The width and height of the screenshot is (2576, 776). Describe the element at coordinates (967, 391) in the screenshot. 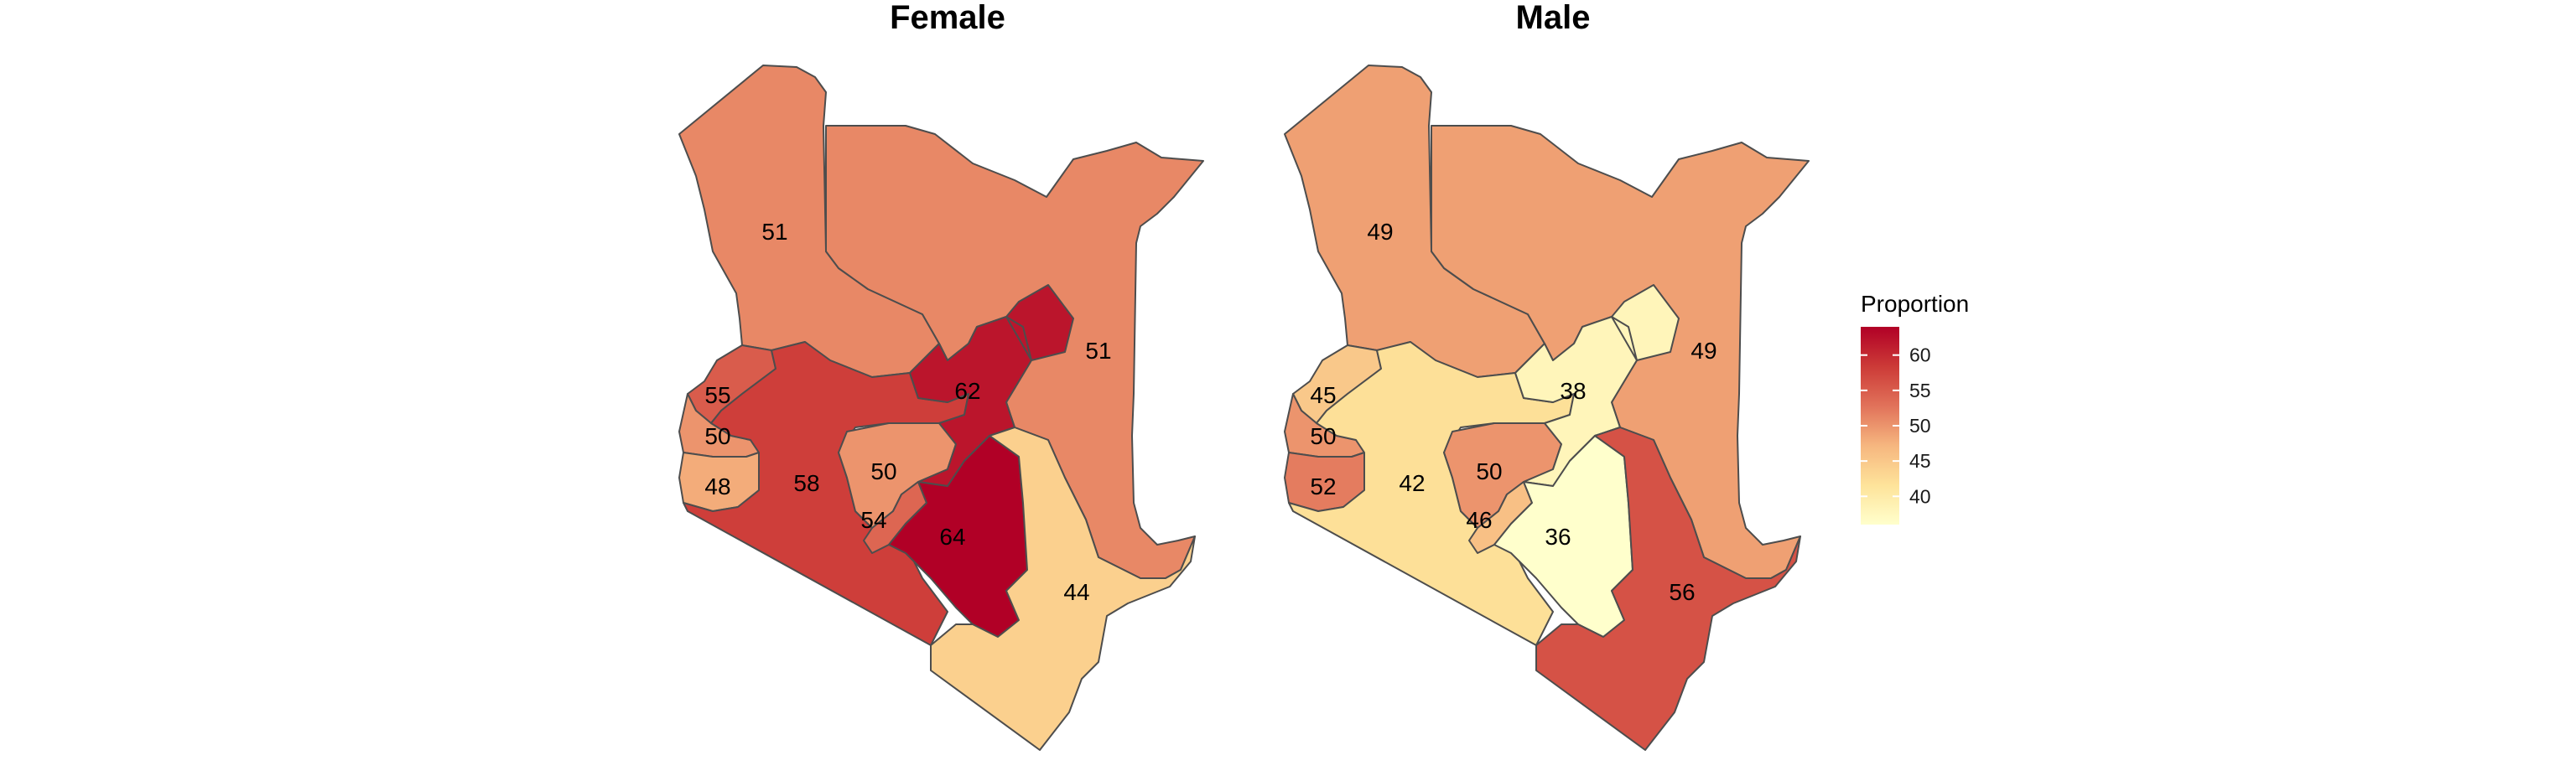

I see `label-female-eastern_n: 62` at that location.